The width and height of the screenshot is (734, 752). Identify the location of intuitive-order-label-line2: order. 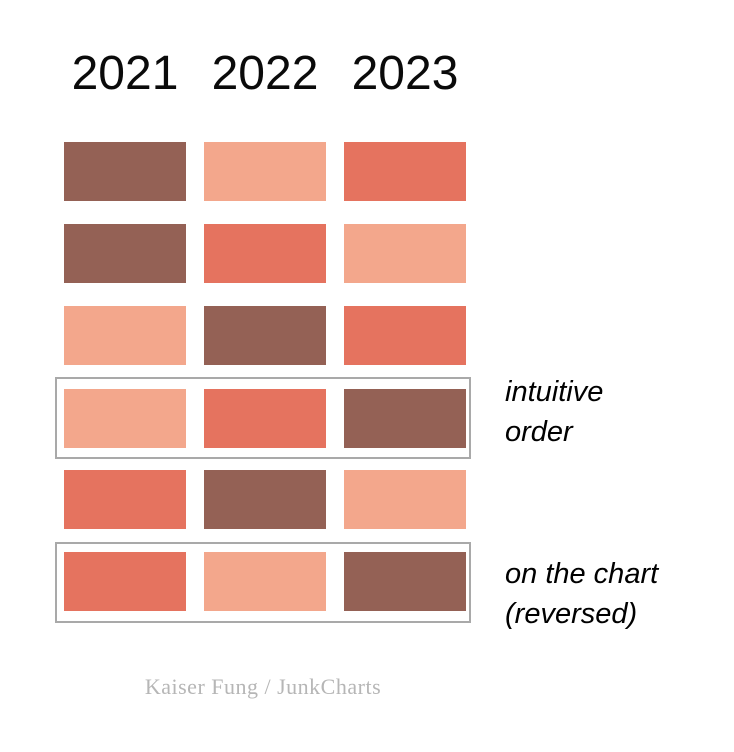
(539, 432).